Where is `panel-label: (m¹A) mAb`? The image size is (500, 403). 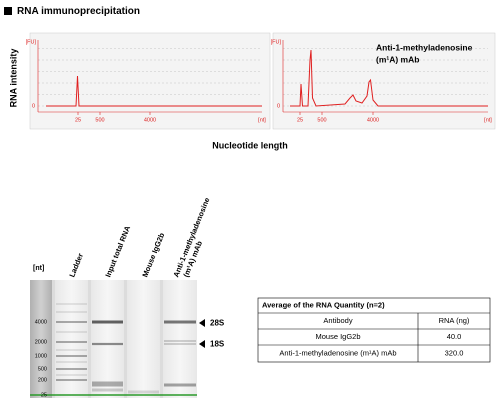
panel-label: (m¹A) mAb is located at coordinates (397, 59).